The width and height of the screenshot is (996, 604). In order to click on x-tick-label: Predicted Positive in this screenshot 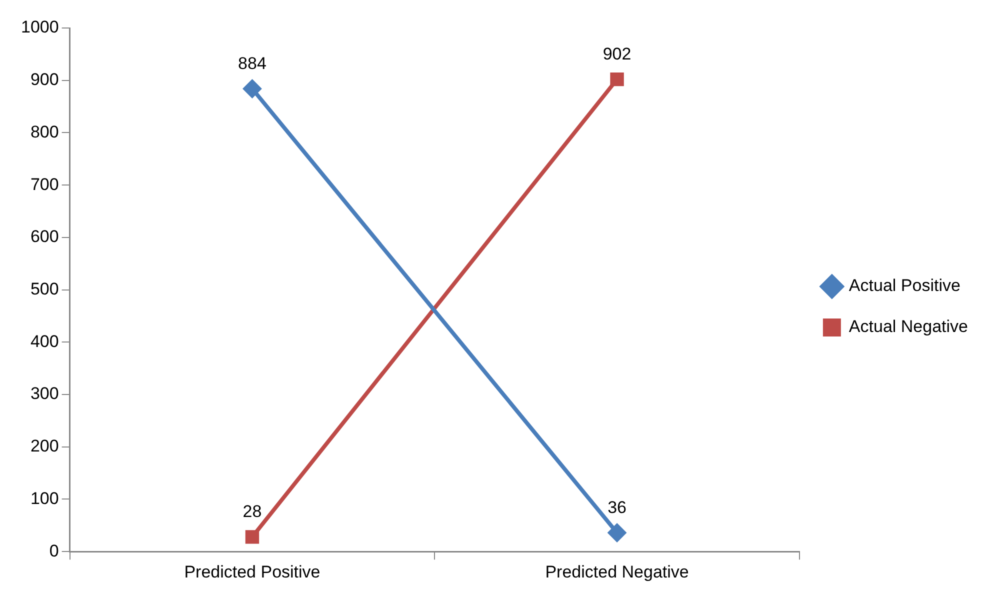, I will do `click(252, 572)`.